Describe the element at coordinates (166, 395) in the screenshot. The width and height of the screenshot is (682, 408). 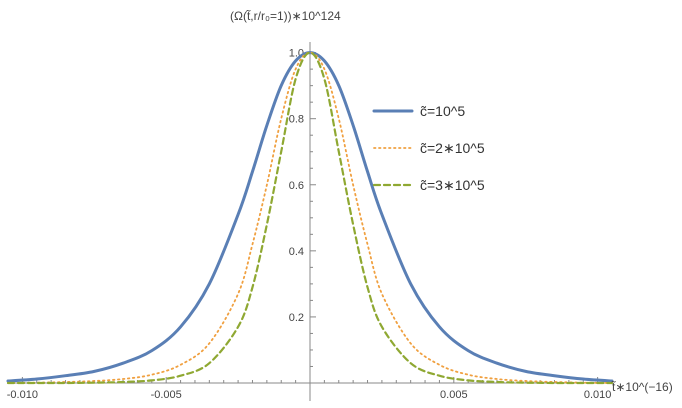
I see `x-tick-label: -0.005` at that location.